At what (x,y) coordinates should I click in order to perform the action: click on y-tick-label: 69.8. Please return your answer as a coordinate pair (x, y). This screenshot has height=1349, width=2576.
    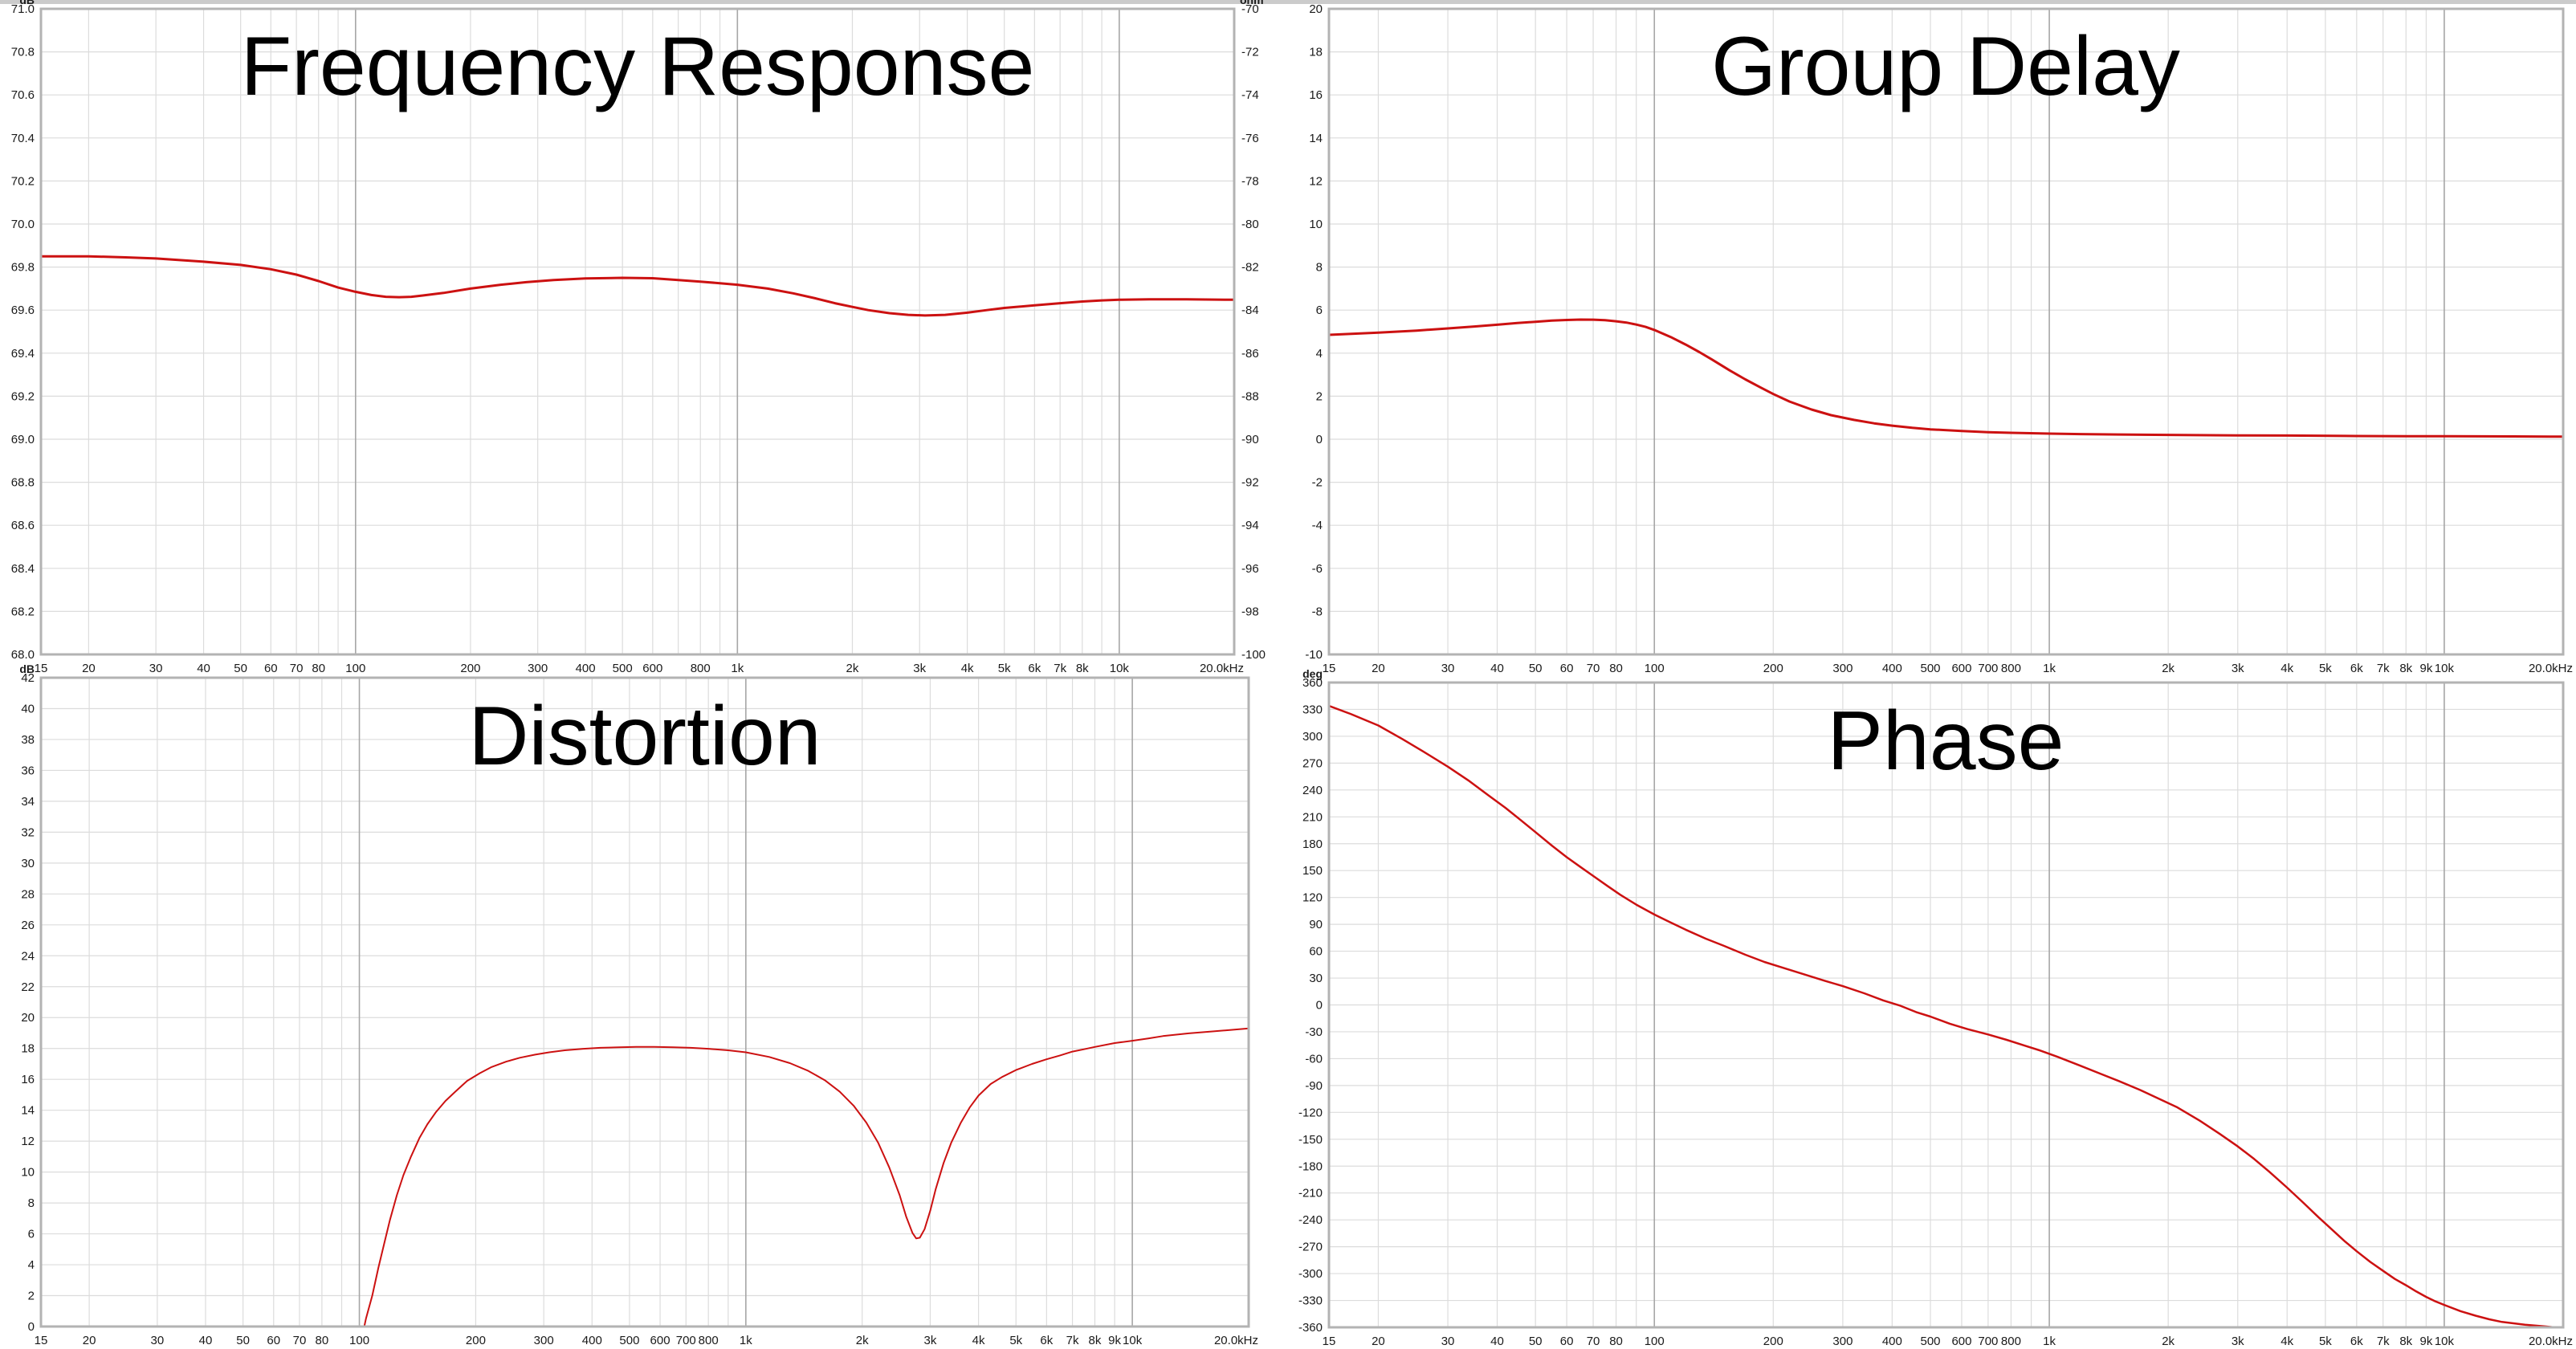
    Looking at the image, I should click on (23, 268).